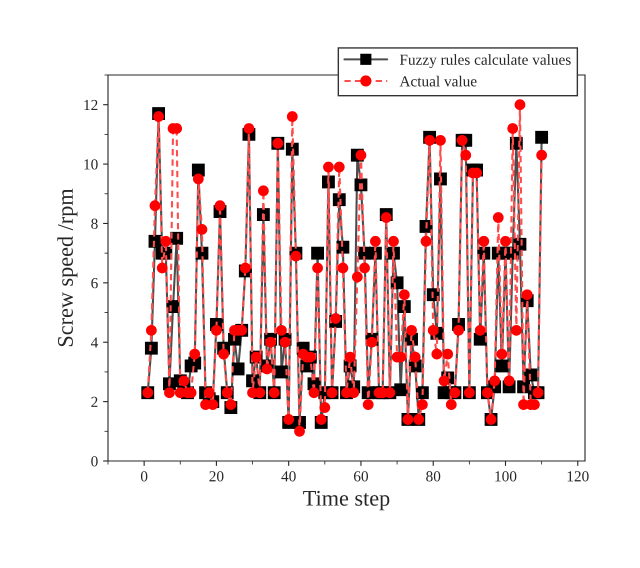 The width and height of the screenshot is (640, 568). I want to click on y-tick-label: 6, so click(94, 283).